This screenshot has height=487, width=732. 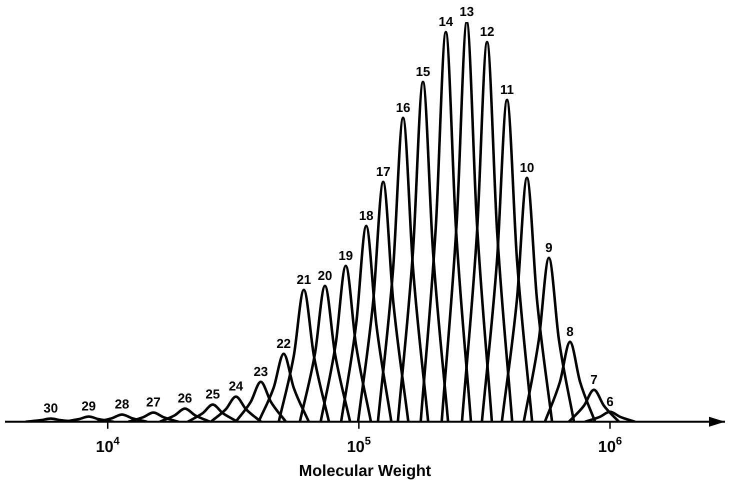 What do you see at coordinates (570, 331) in the screenshot?
I see `series-label: 8` at bounding box center [570, 331].